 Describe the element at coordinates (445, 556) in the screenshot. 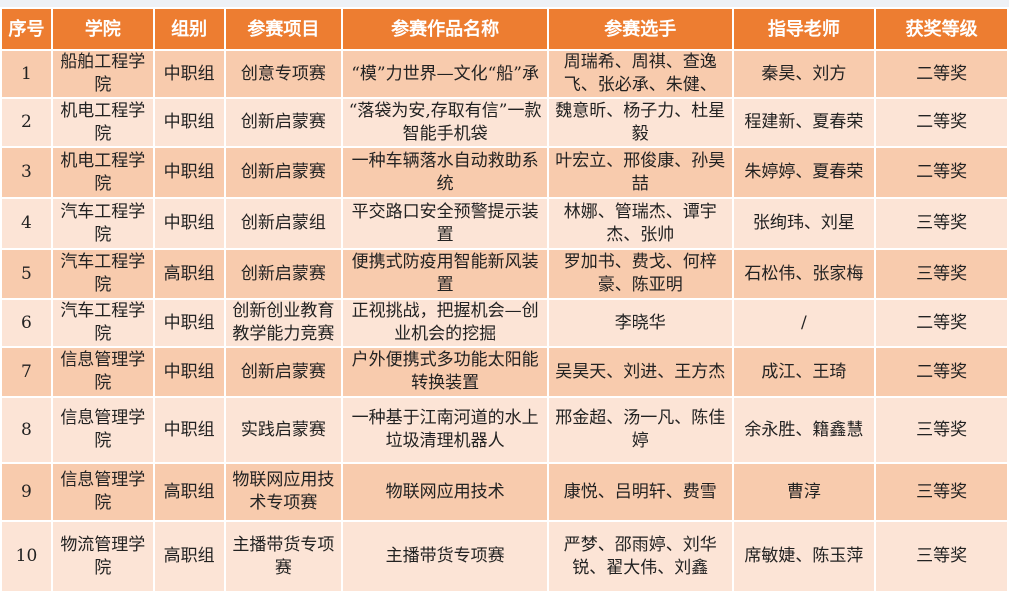

I see `cell-work-title: 主播带货专项赛` at that location.